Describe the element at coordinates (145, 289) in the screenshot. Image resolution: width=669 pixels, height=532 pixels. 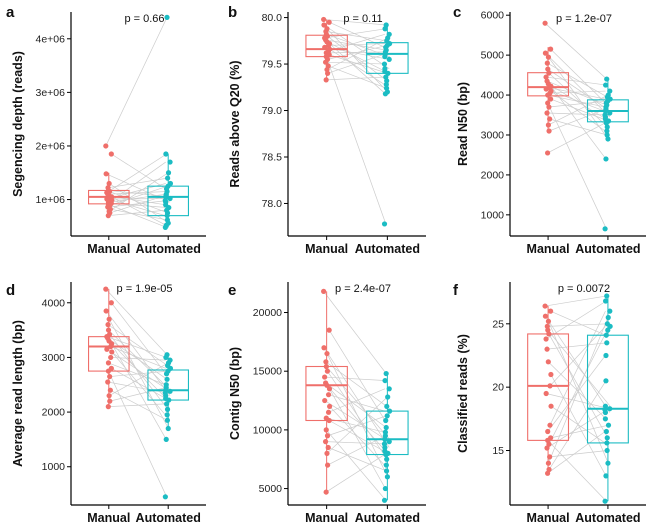
I see `p-value-label: p = 1.9e-05` at that location.